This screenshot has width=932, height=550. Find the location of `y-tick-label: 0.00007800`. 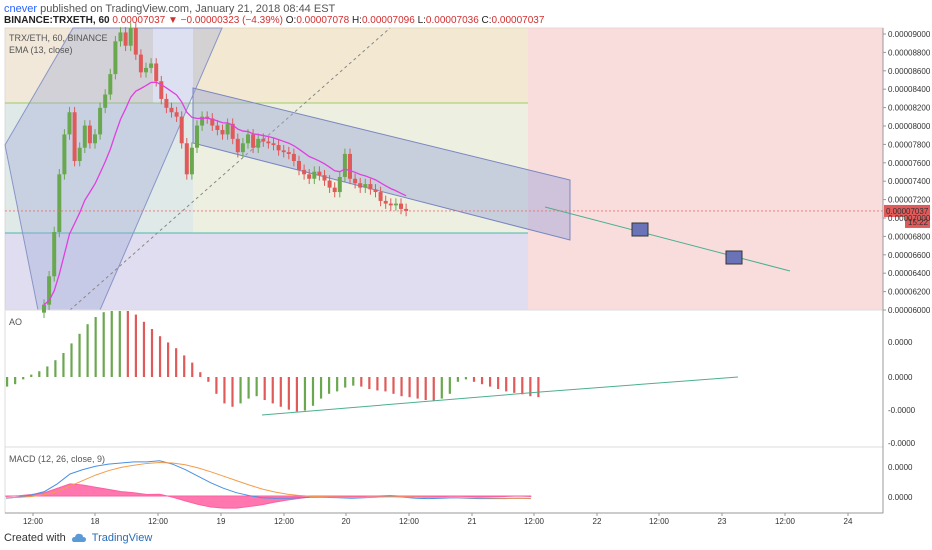

y-tick-label: 0.00007800 is located at coordinates (909, 144).